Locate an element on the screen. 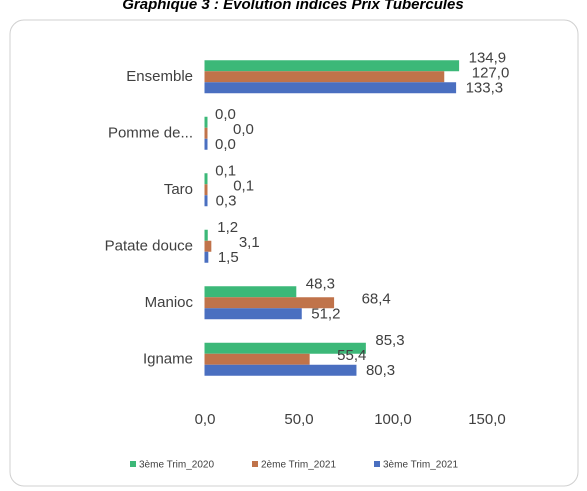 The width and height of the screenshot is (587, 491). value-label: 1,2 is located at coordinates (227, 227).